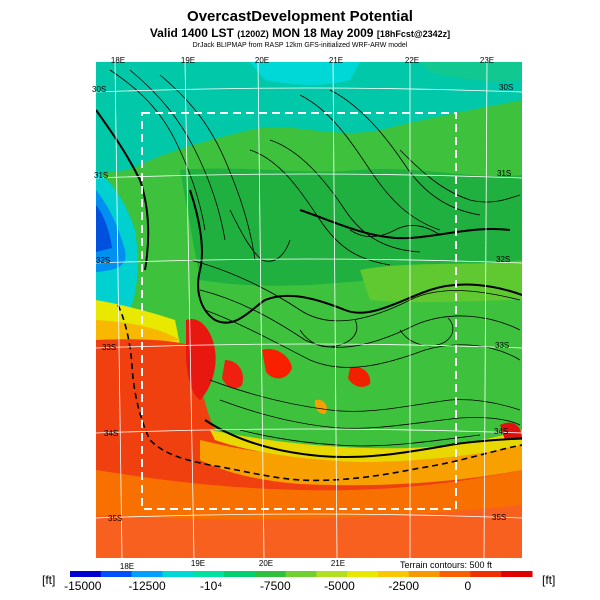 The height and width of the screenshot is (600, 600). I want to click on colorbar-tick-label: -12500, so click(147, 586).